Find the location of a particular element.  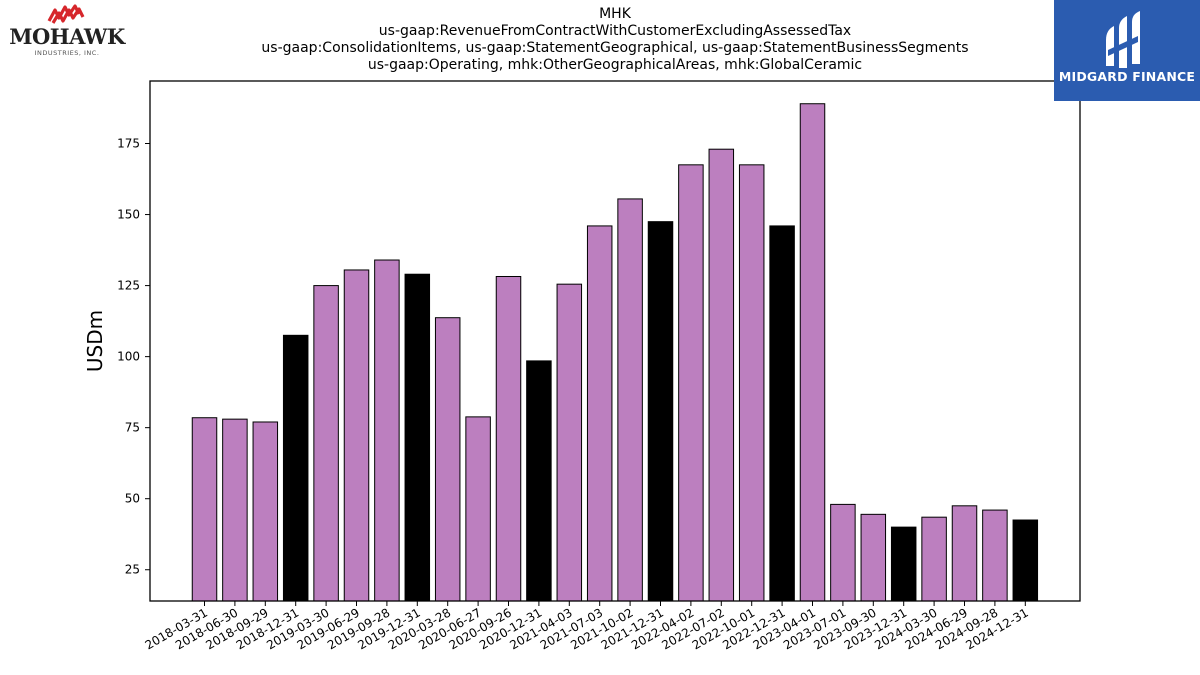

y-tick-label: 25 is located at coordinates (132, 570).